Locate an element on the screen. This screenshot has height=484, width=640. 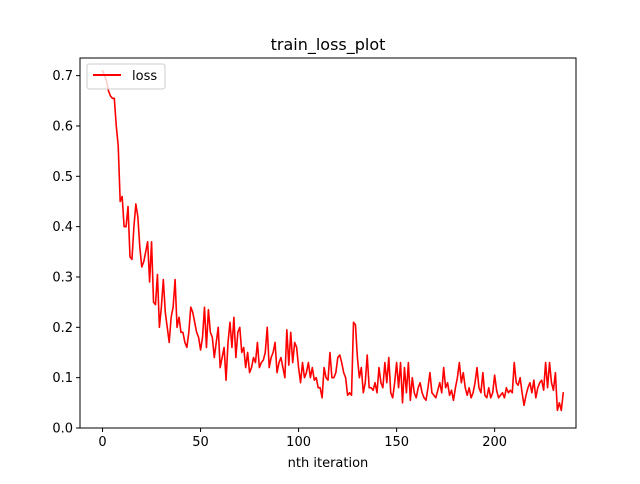
legend: loss is located at coordinates (126, 76).